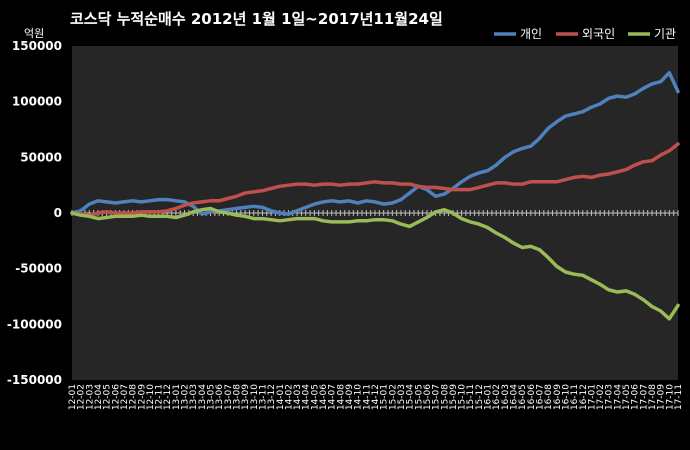 This screenshot has height=450, width=690. What do you see at coordinates (445, 397) in the screenshot?
I see `x-tick-label: 15-08` at bounding box center [445, 397].